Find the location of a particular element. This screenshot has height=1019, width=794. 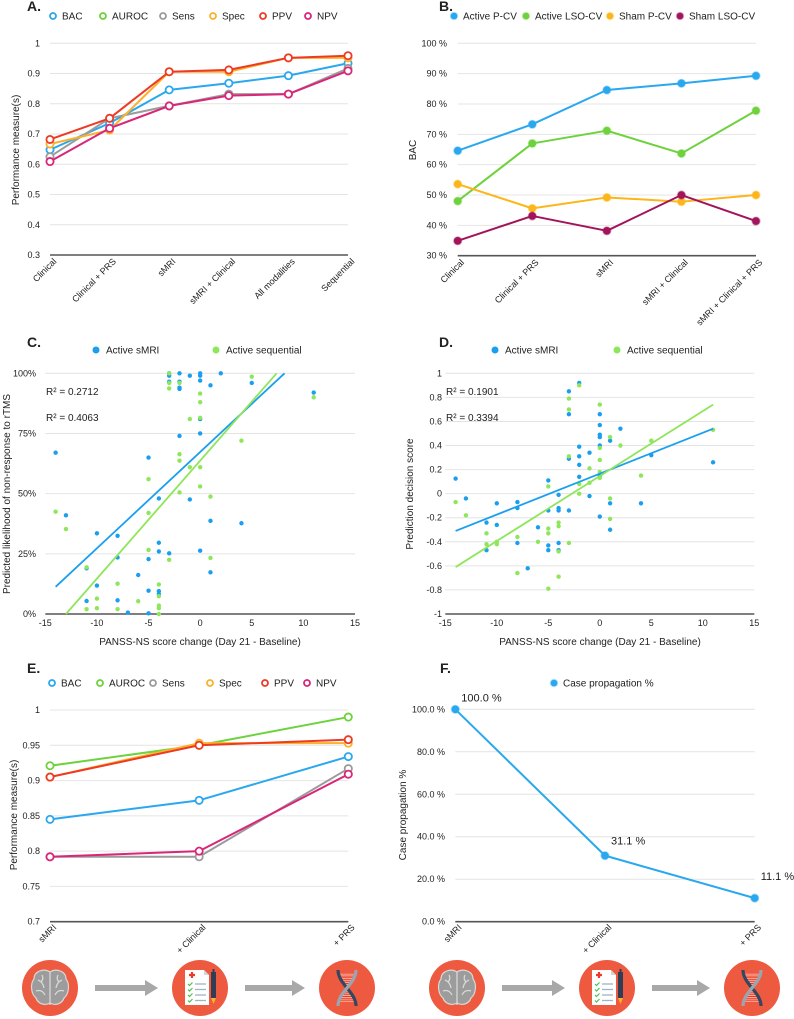

pipeline-step-prs is located at coordinates (752, 988).